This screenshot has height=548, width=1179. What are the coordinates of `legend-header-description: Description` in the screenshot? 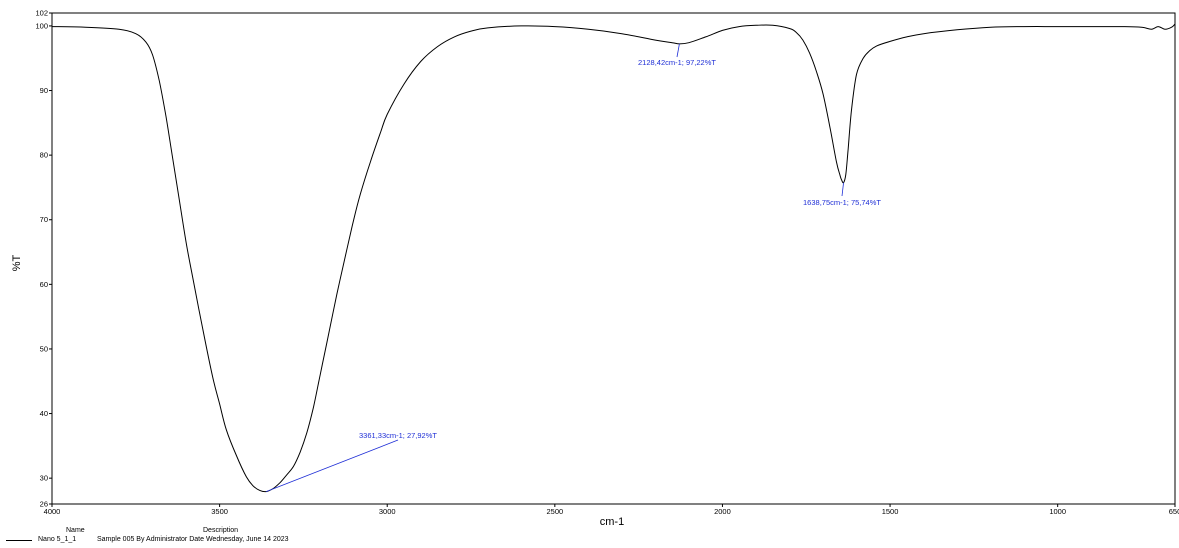 It's located at (221, 530).